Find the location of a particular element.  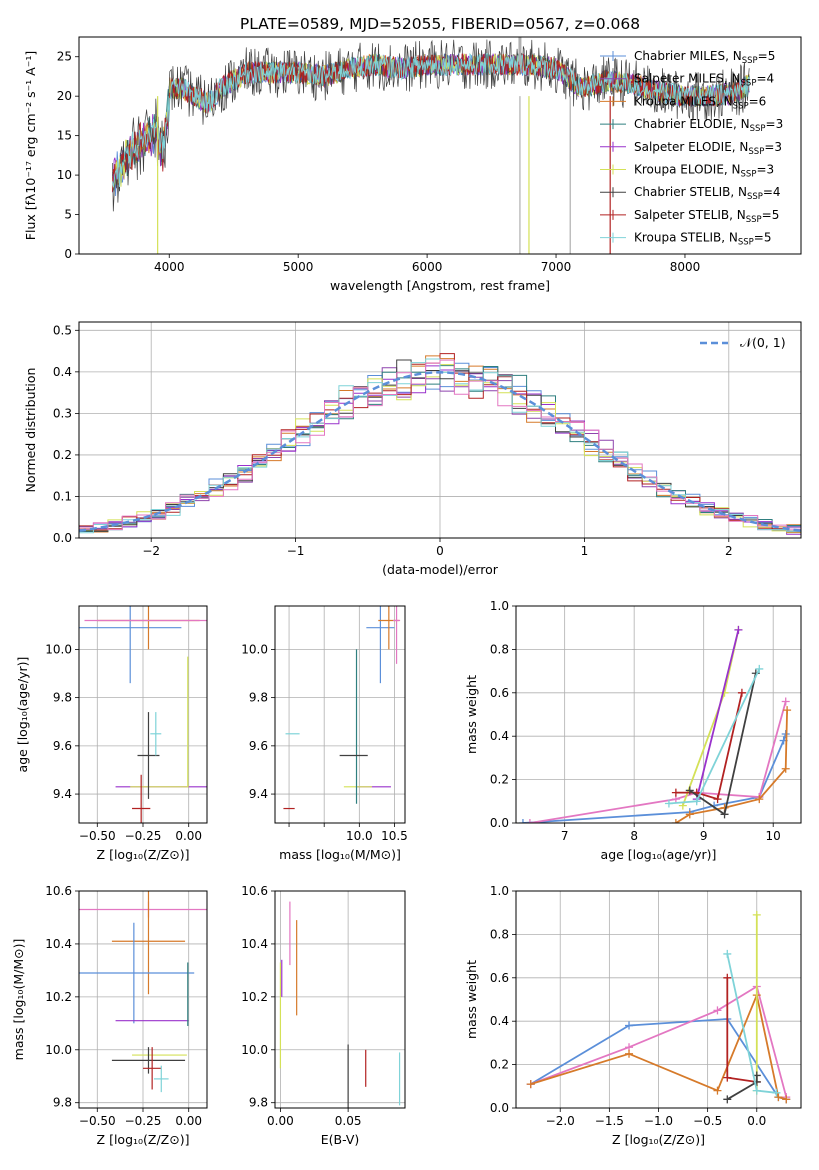

x-tick-label: −2.0 is located at coordinates (560, 1121).